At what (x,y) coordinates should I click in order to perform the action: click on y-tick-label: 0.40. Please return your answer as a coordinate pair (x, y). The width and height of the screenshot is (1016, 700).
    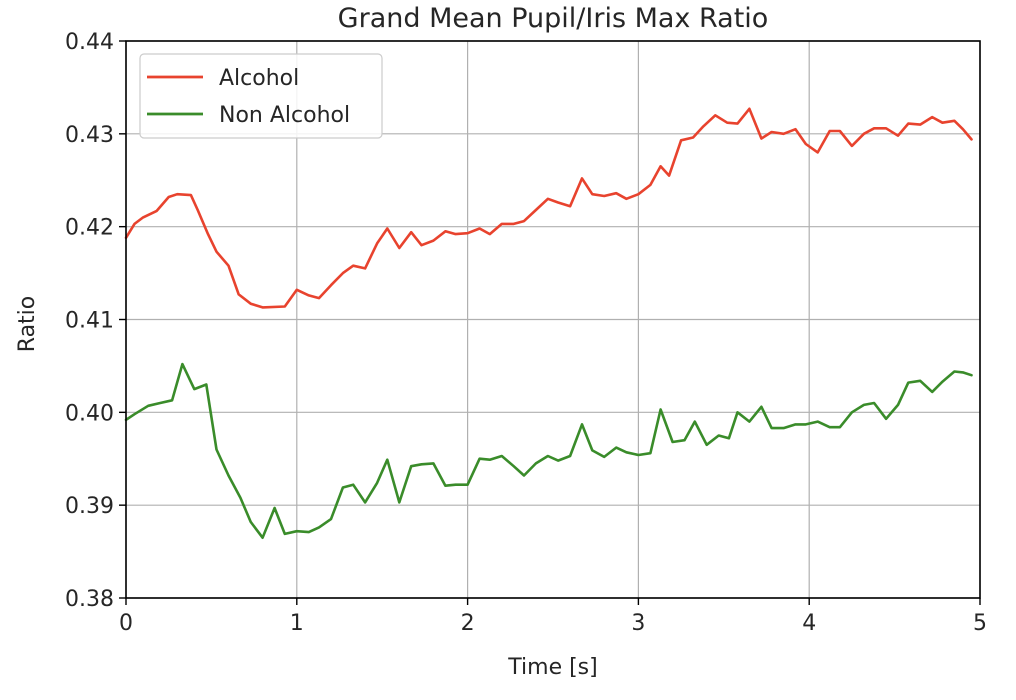
    Looking at the image, I should click on (89, 413).